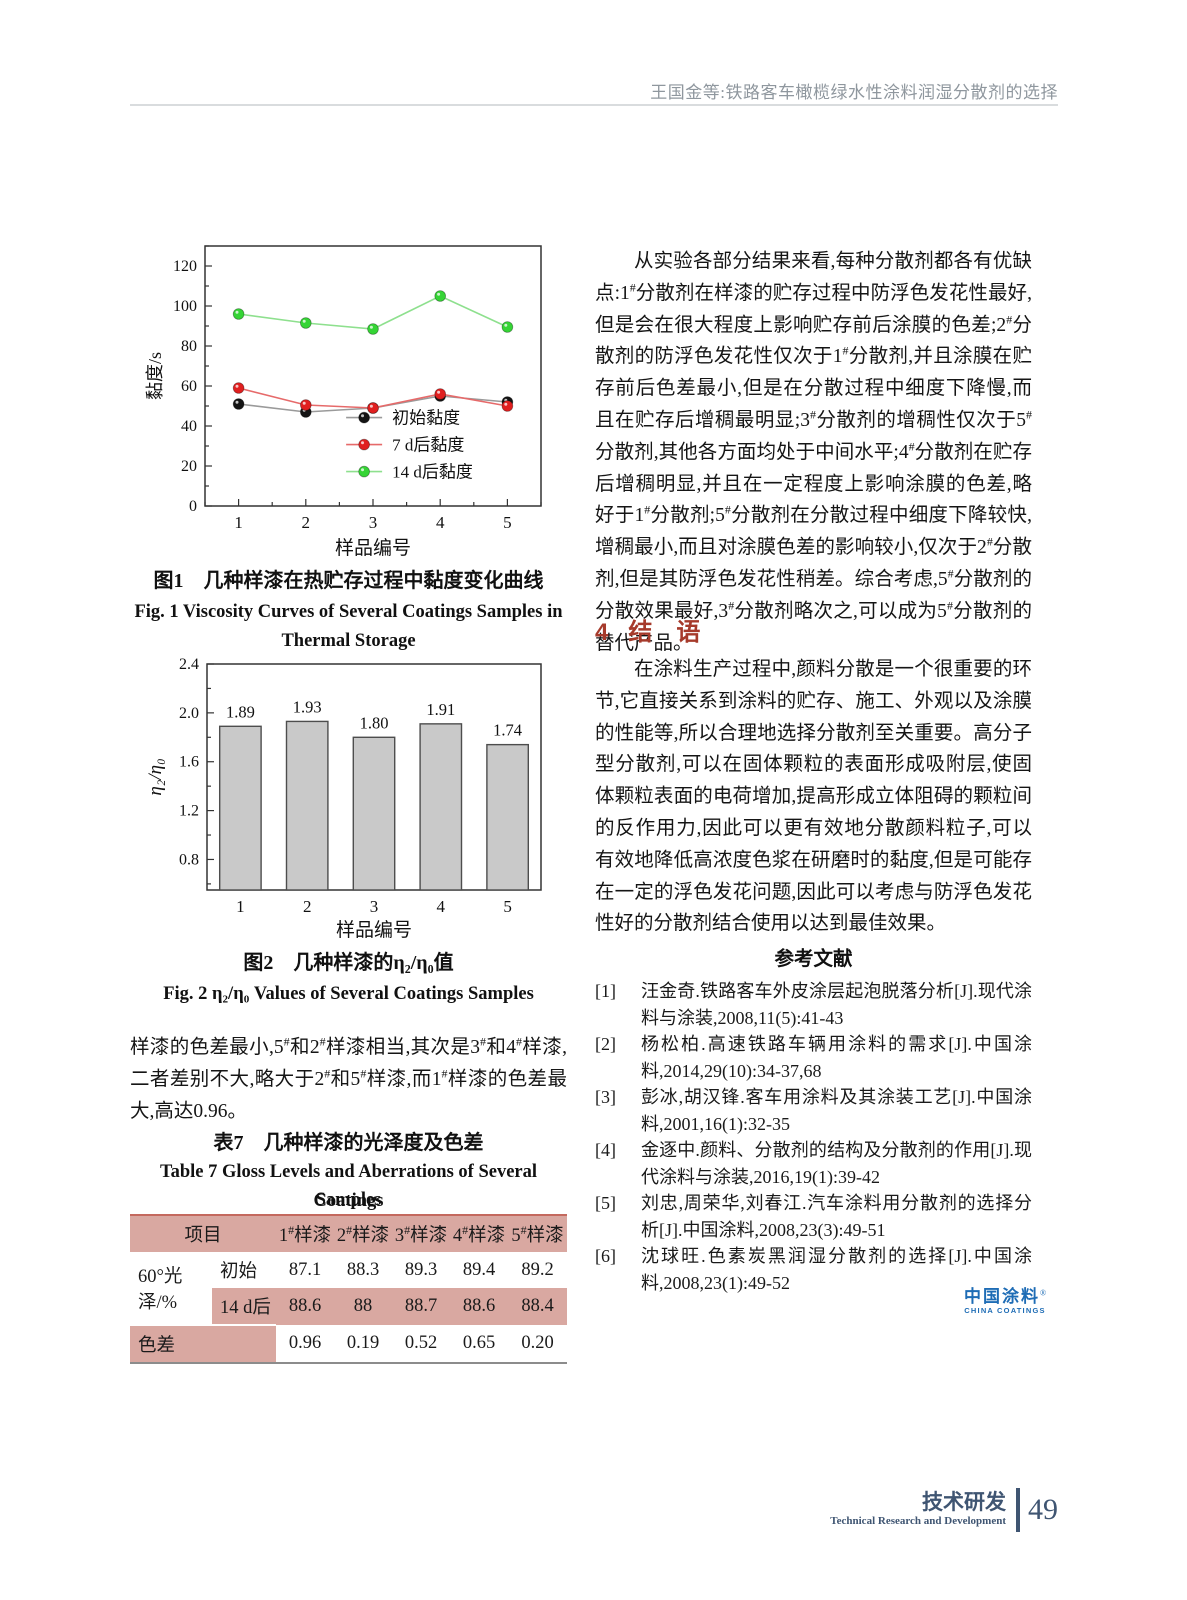 The image size is (1187, 1600). I want to click on svg-text: 1.80, so click(374, 722).